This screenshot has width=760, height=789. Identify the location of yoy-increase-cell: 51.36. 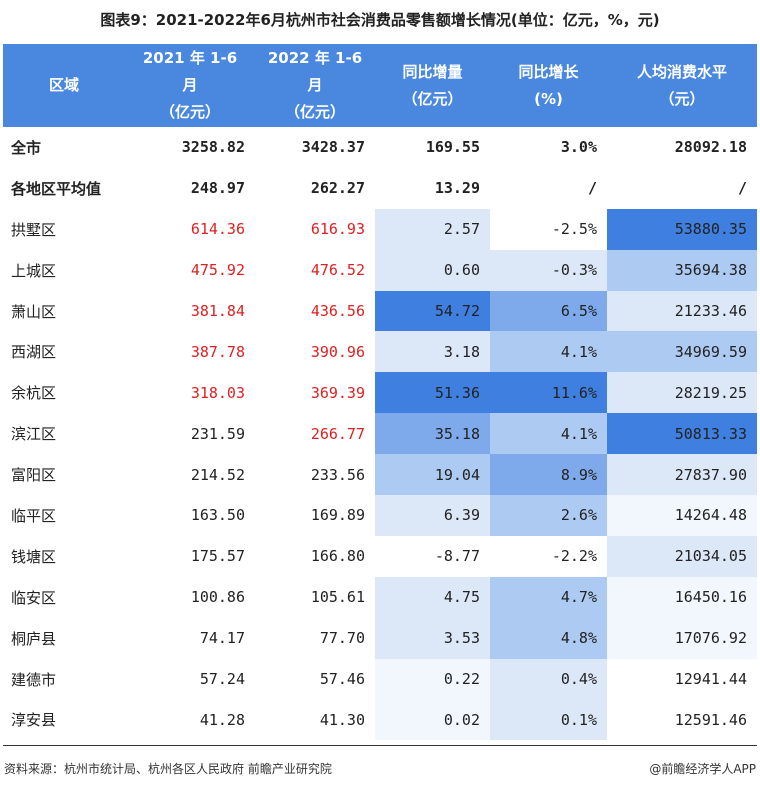
(432, 393).